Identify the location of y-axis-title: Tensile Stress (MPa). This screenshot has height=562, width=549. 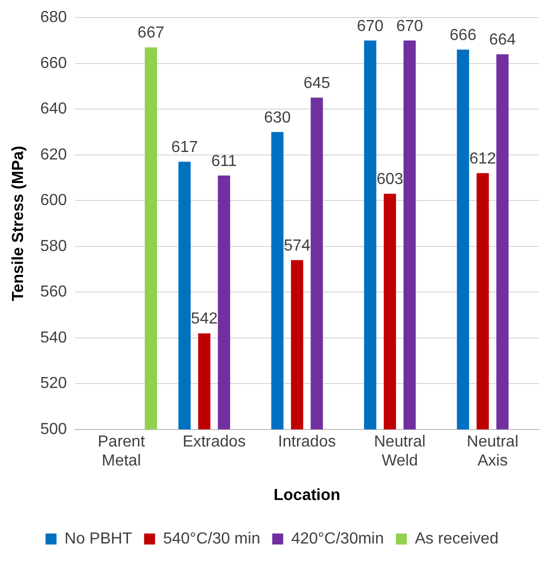
(19, 224).